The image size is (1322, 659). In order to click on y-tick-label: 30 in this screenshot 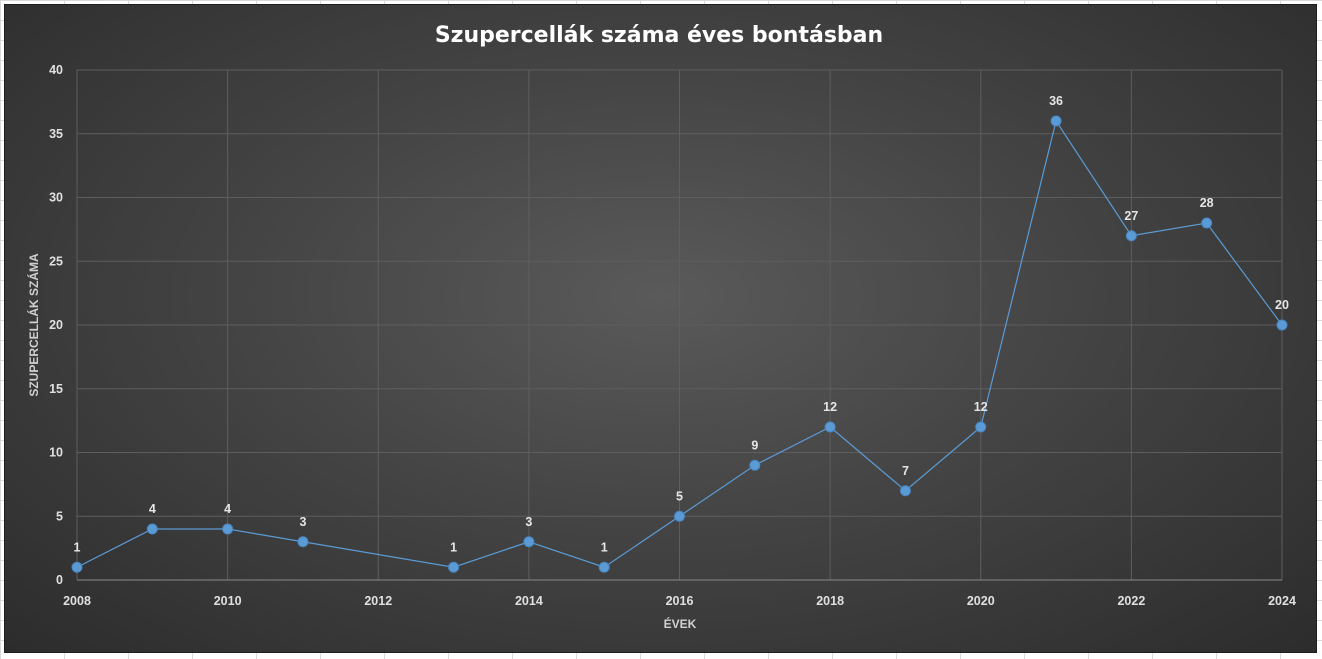, I will do `click(56, 198)`.